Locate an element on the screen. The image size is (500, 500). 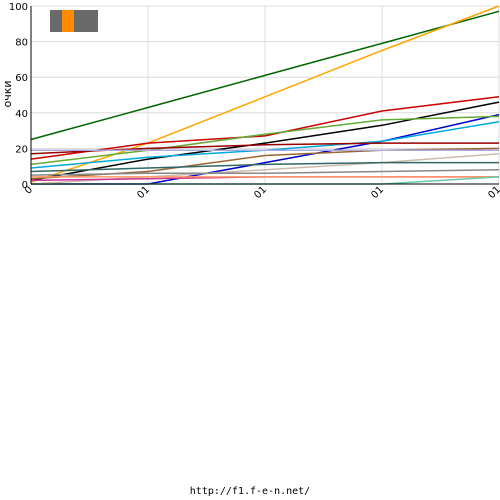
y-tick-label: 0 is located at coordinates (25, 185).